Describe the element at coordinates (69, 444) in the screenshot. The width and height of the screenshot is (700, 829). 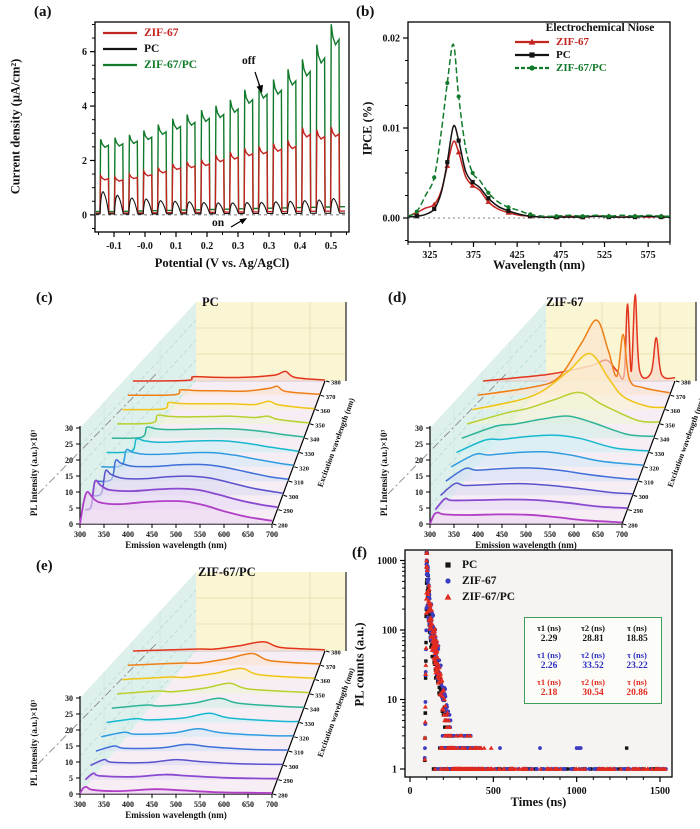
I see `svg-text: 25` at that location.